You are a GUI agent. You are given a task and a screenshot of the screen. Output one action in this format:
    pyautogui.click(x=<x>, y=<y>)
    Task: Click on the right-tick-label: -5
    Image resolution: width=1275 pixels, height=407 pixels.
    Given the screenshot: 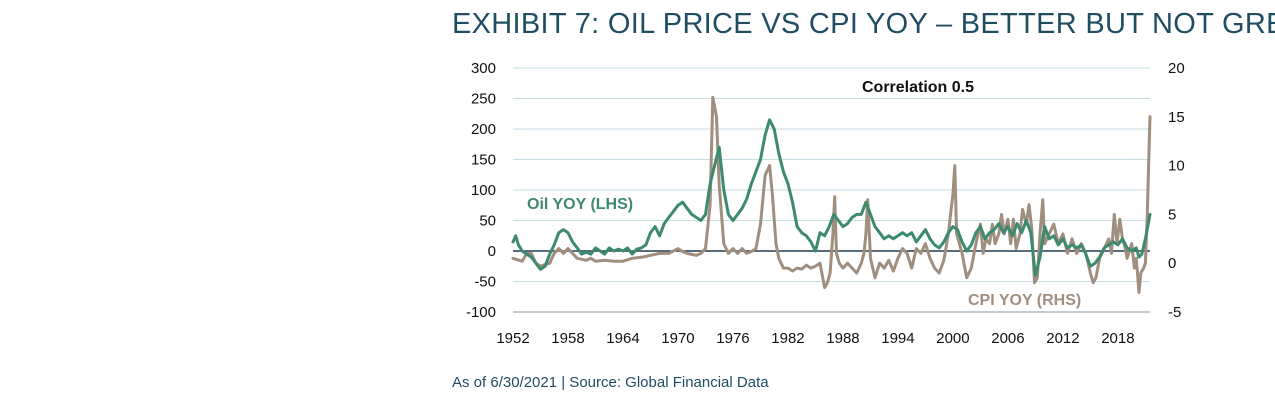 What is the action you would take?
    pyautogui.click(x=1174, y=312)
    